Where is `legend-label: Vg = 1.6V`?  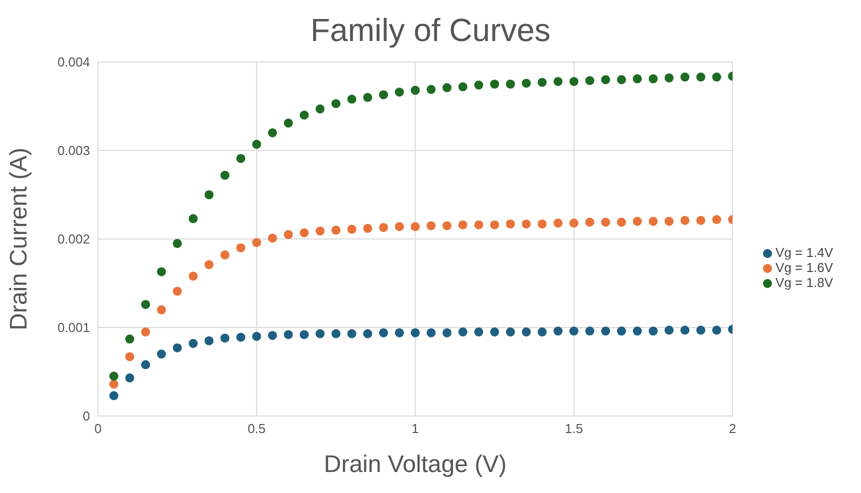
legend-label: Vg = 1.6V is located at coordinates (804, 267).